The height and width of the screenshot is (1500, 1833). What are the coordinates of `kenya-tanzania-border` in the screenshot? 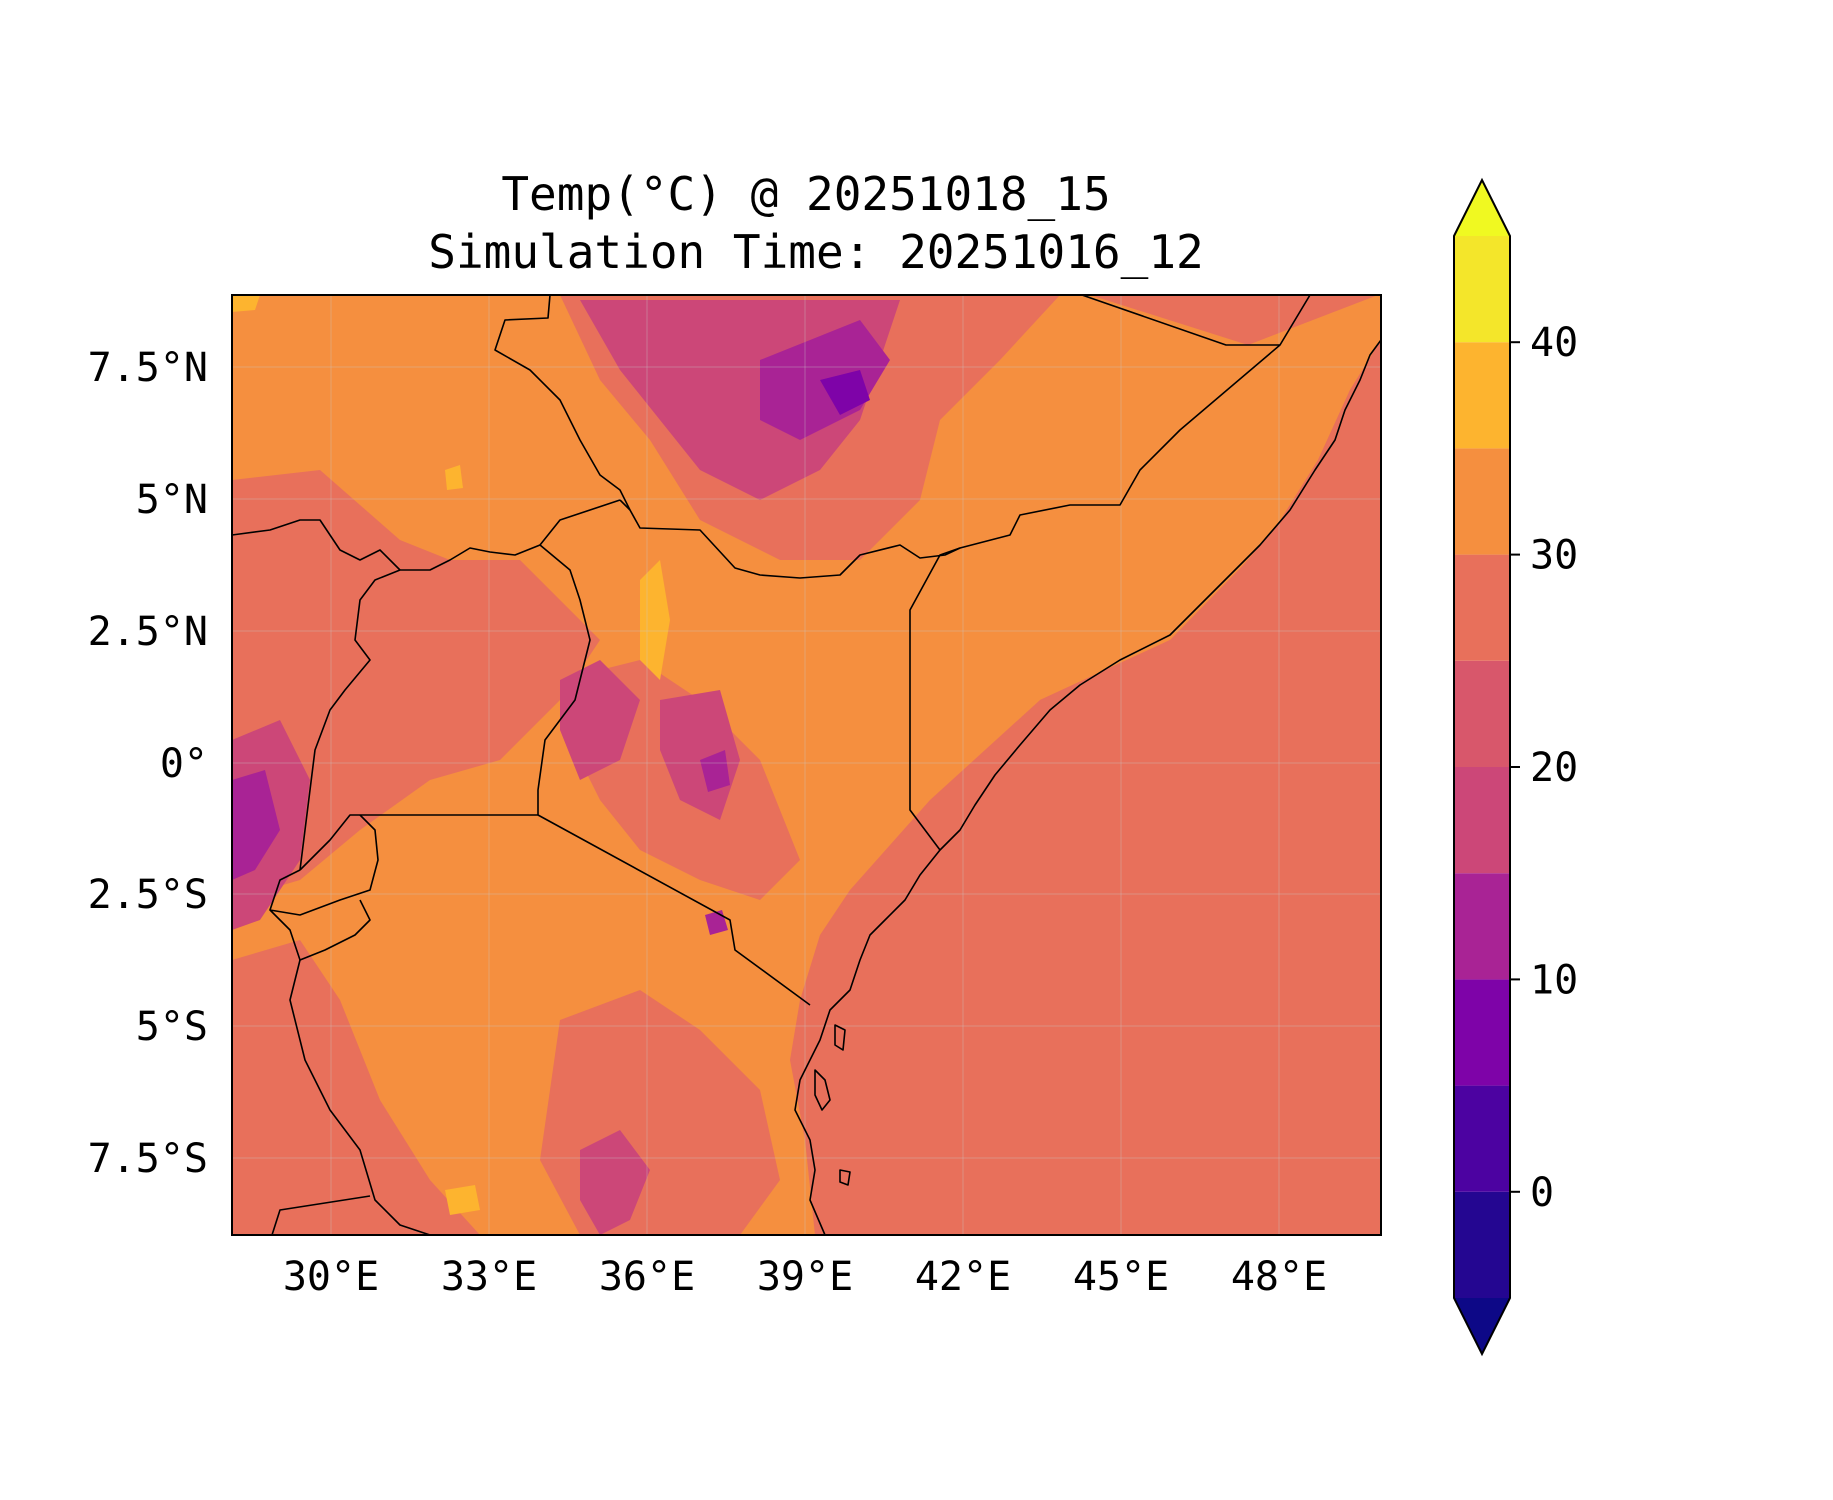 It's located at (674, 910).